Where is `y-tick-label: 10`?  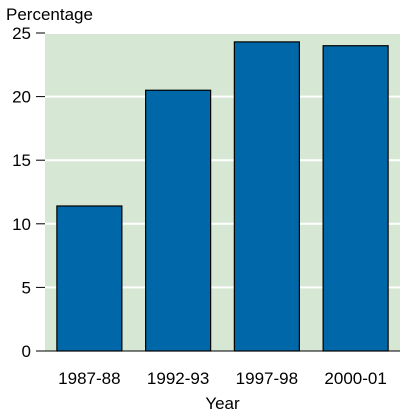
y-tick-label: 10 is located at coordinates (21, 224).